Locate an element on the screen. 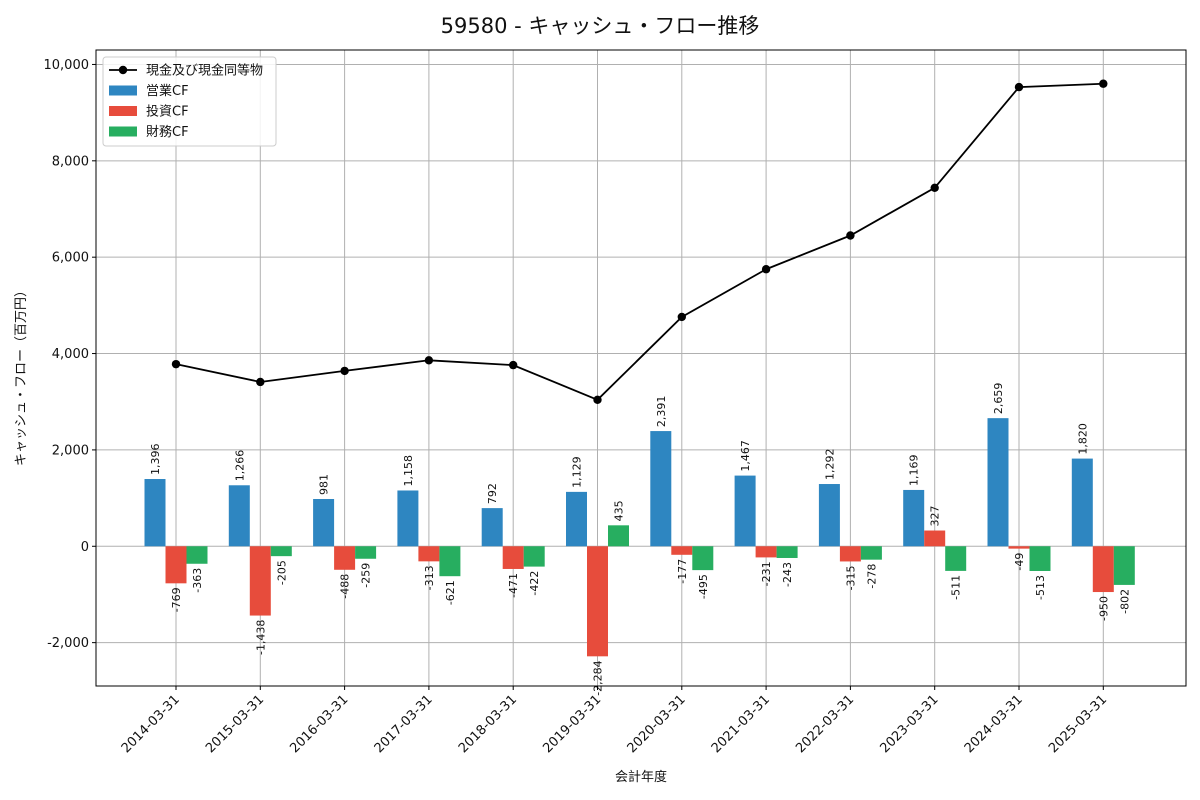 The image size is (1200, 800). data-label: -950 is located at coordinates (1103, 608).